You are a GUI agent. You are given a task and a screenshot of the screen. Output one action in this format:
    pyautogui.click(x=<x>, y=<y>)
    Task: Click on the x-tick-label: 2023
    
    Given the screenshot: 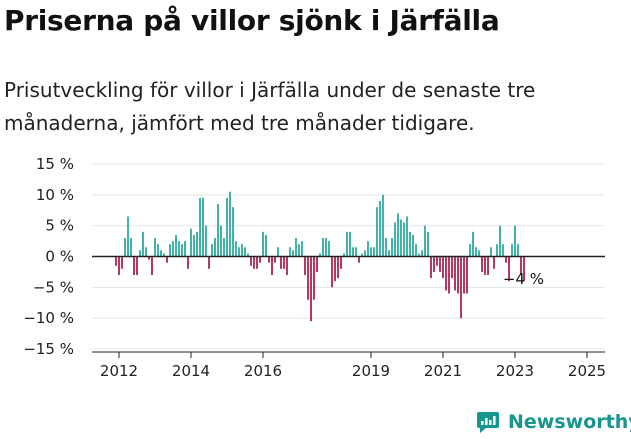 What is the action you would take?
    pyautogui.click(x=515, y=371)
    